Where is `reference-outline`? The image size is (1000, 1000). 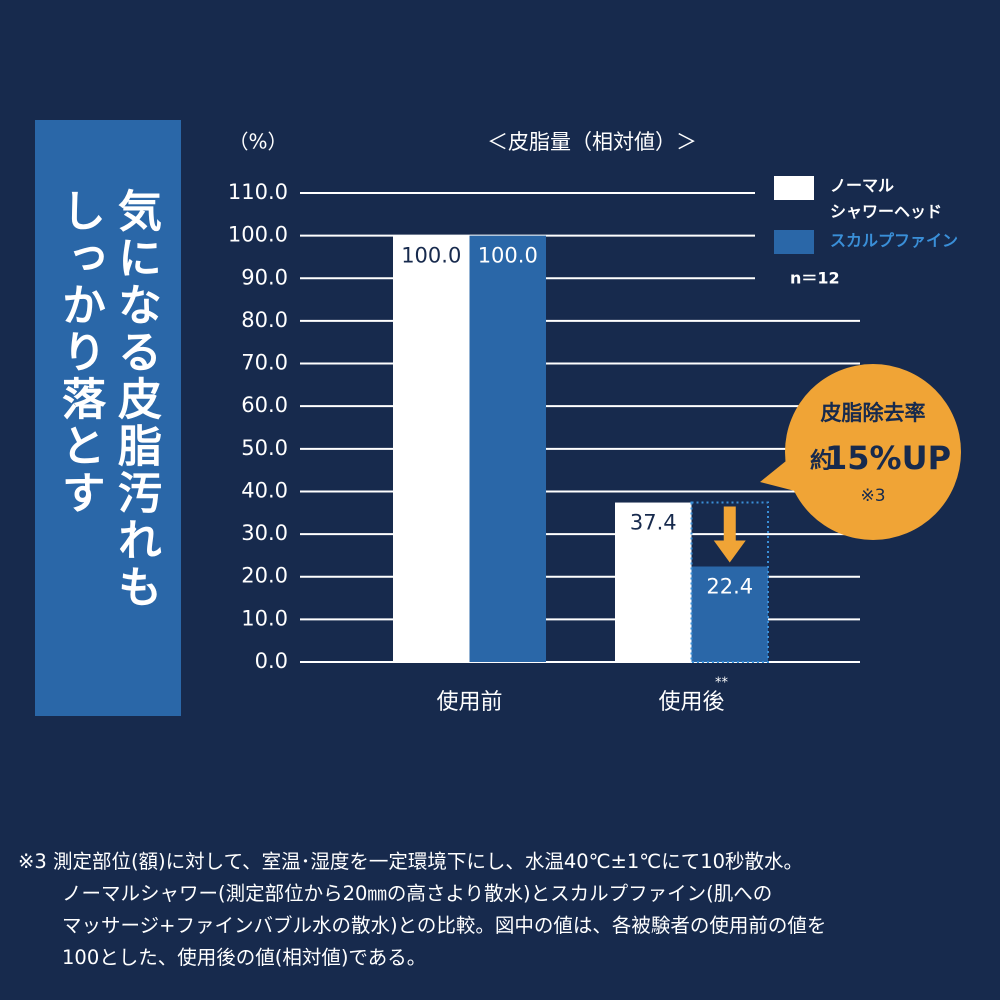
reference-outline is located at coordinates (729, 582).